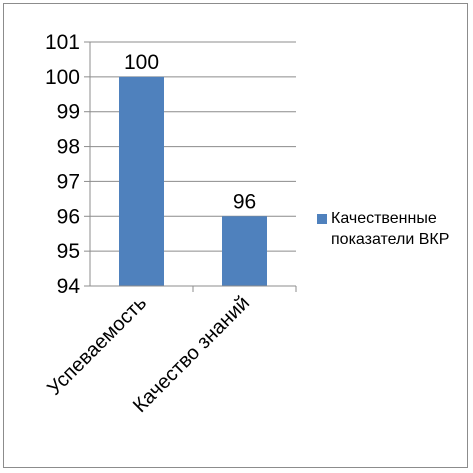  Describe the element at coordinates (62, 77) in the screenshot. I see `y-tick-label: 100` at that location.